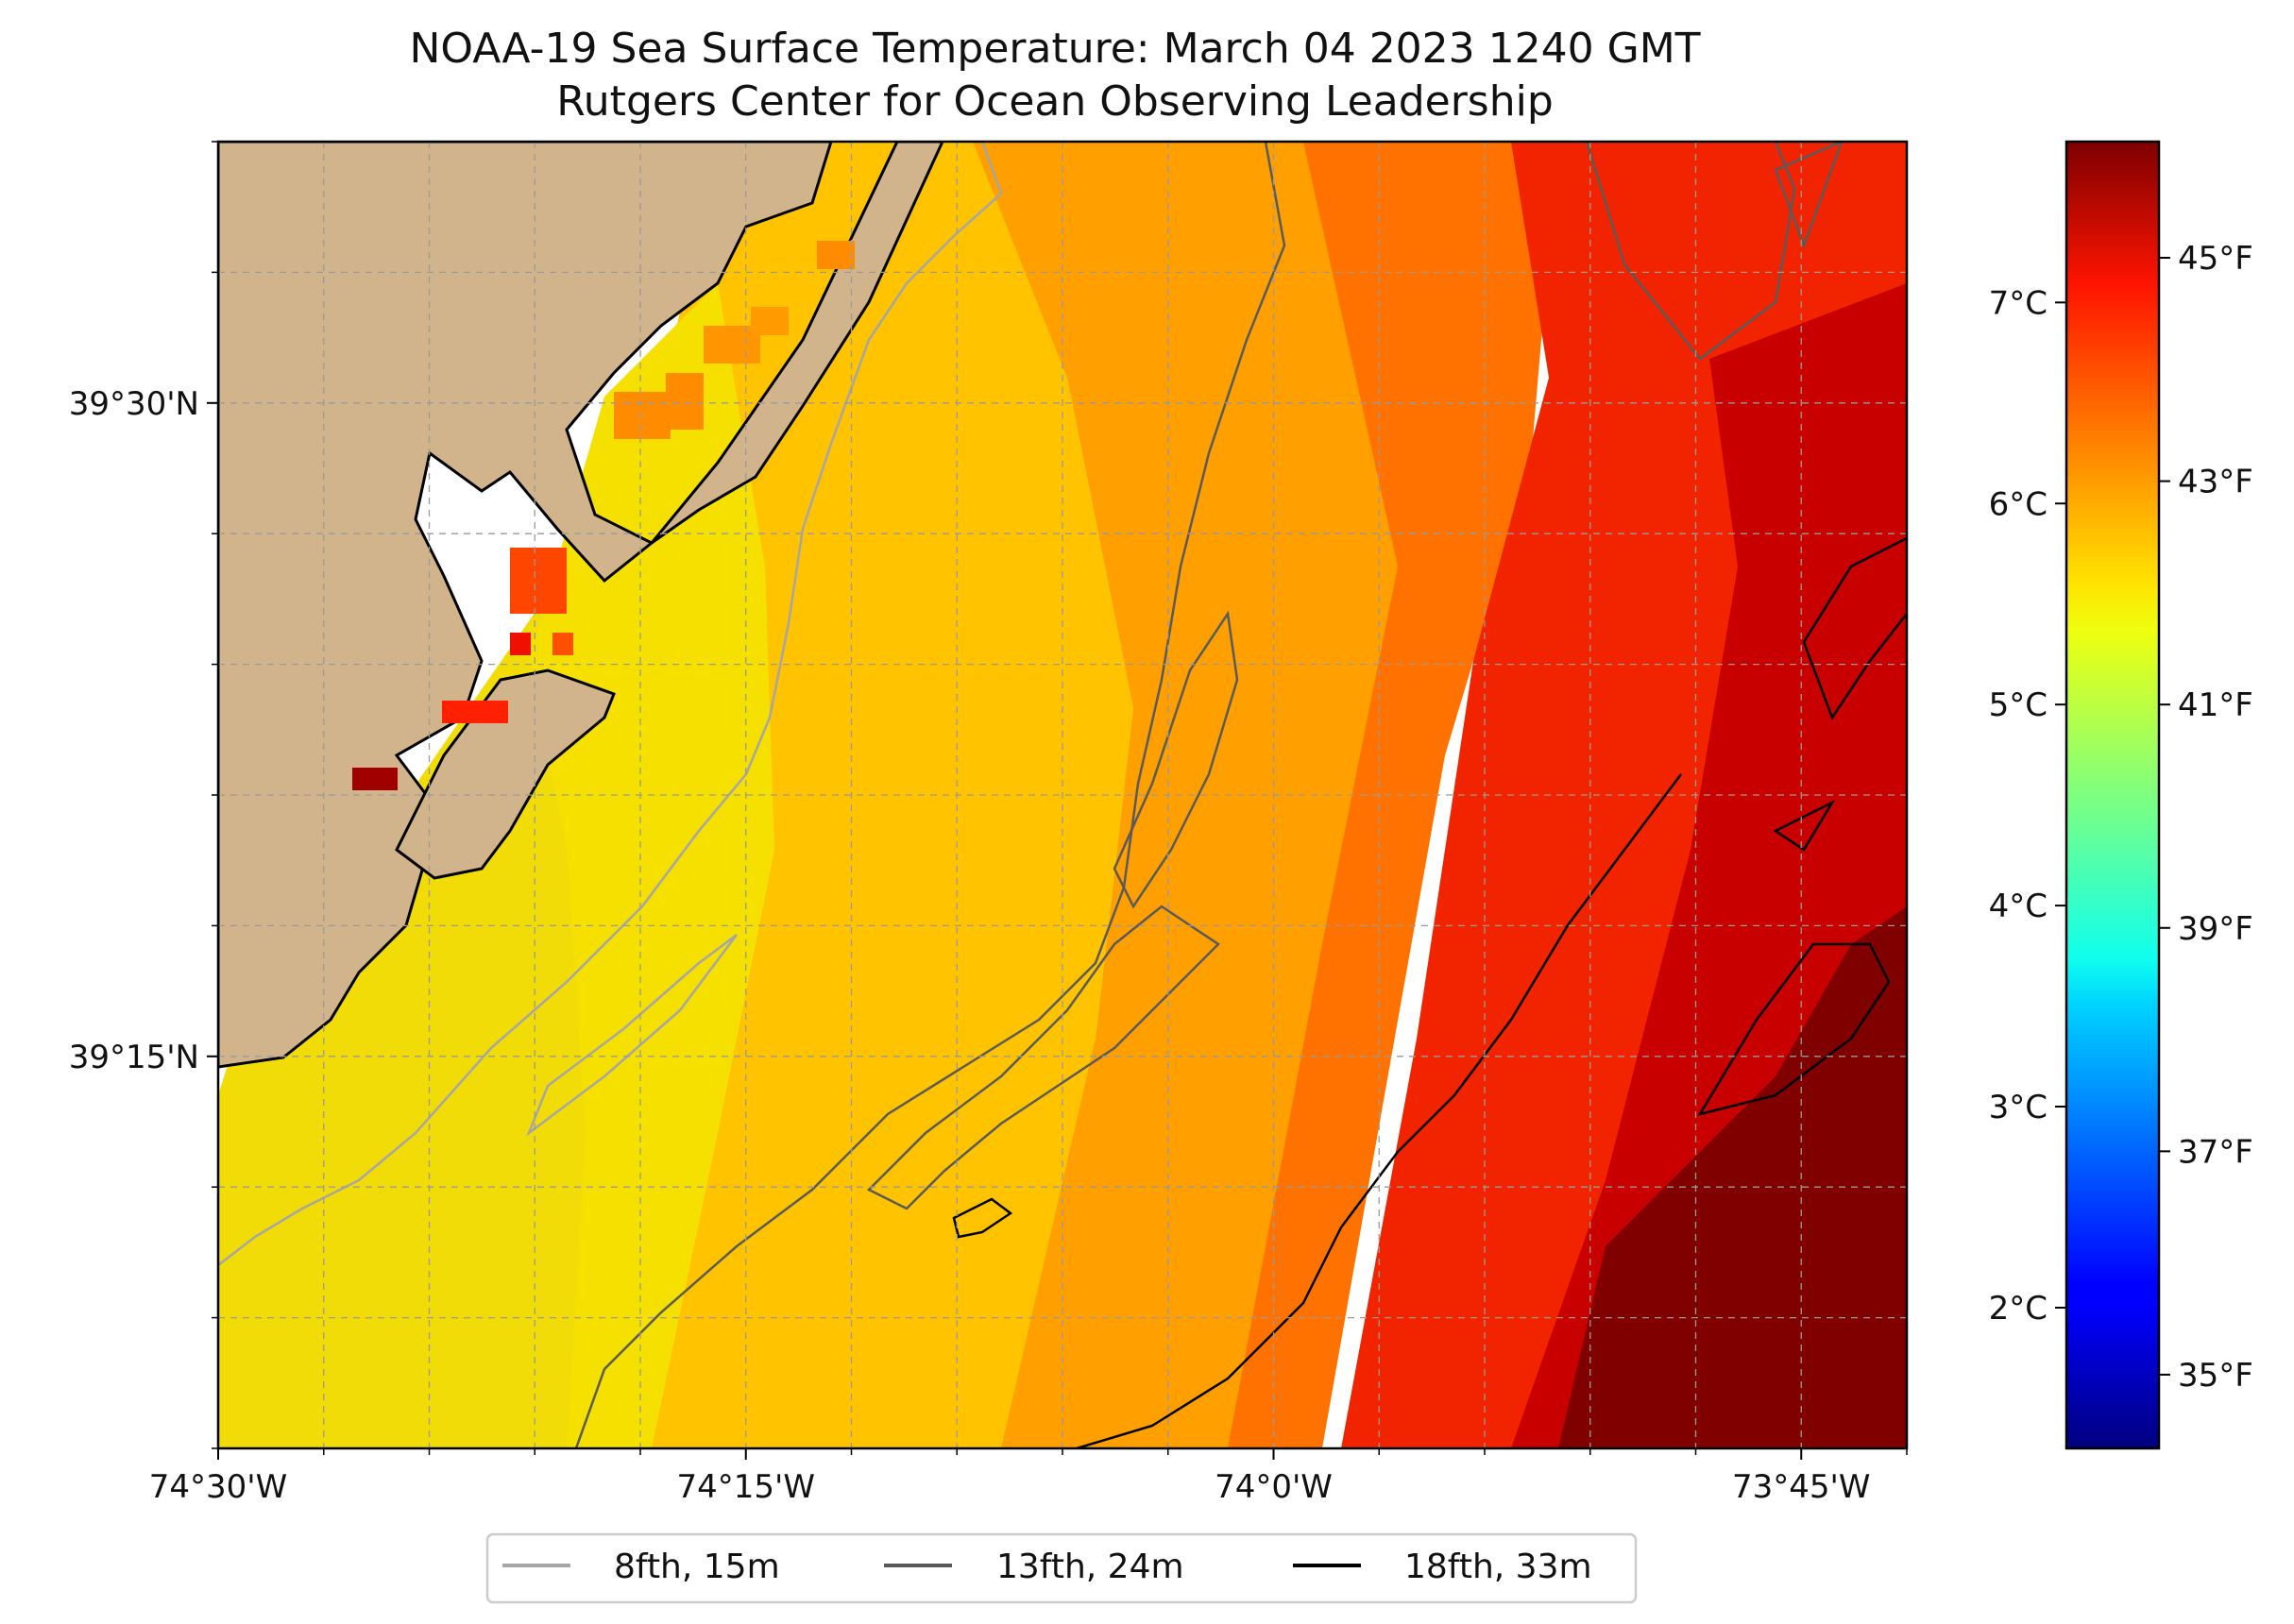  Describe the element at coordinates (505, 774) in the screenshot. I see `land-island` at that location.